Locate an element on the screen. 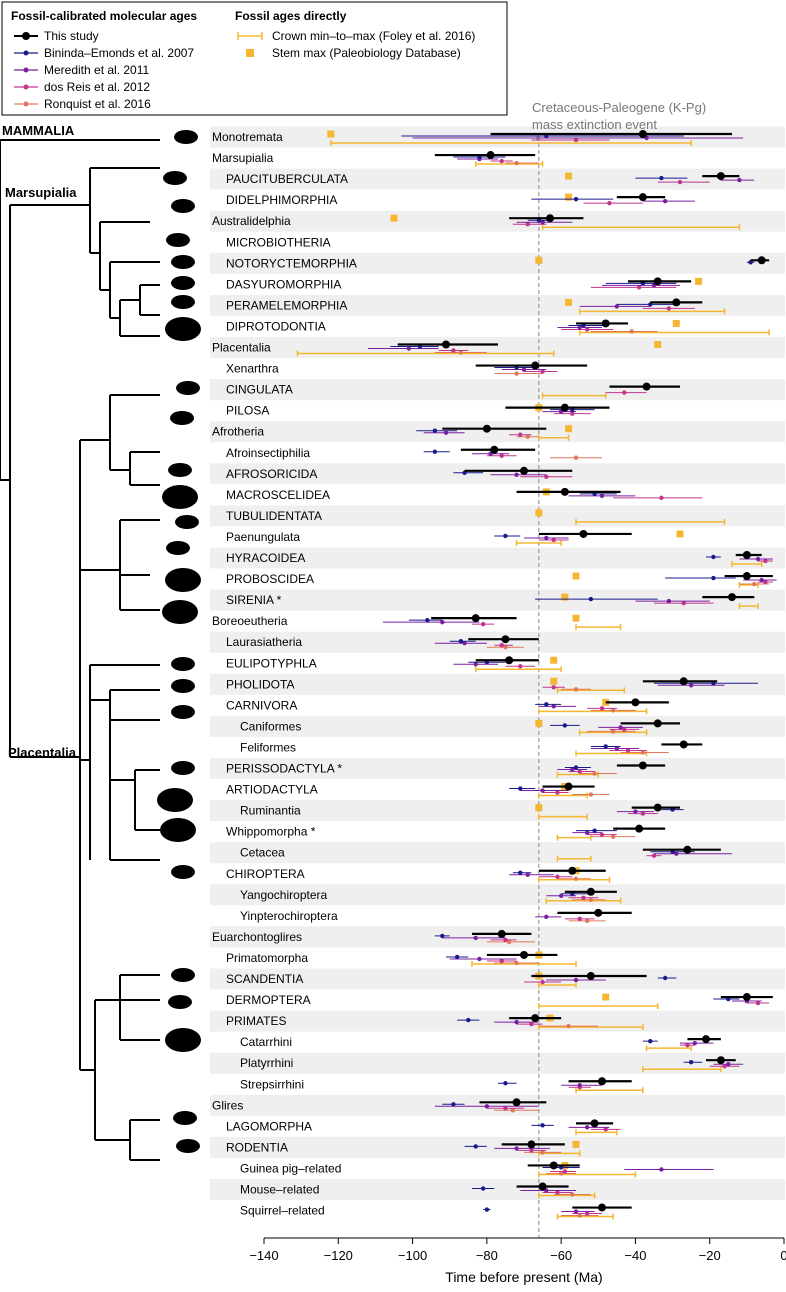 The height and width of the screenshot is (1292, 786). kangaroo-icon is located at coordinates (183, 329).